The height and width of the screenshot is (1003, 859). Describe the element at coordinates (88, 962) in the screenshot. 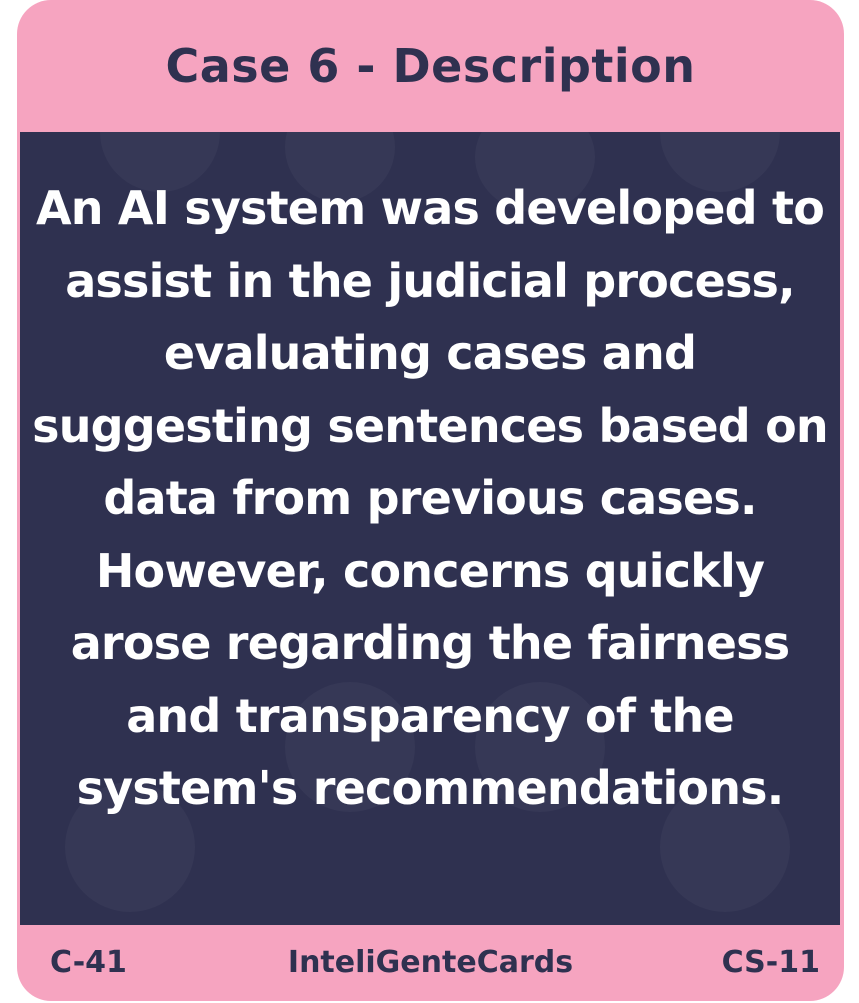

I see `card-code-left: C-41` at that location.